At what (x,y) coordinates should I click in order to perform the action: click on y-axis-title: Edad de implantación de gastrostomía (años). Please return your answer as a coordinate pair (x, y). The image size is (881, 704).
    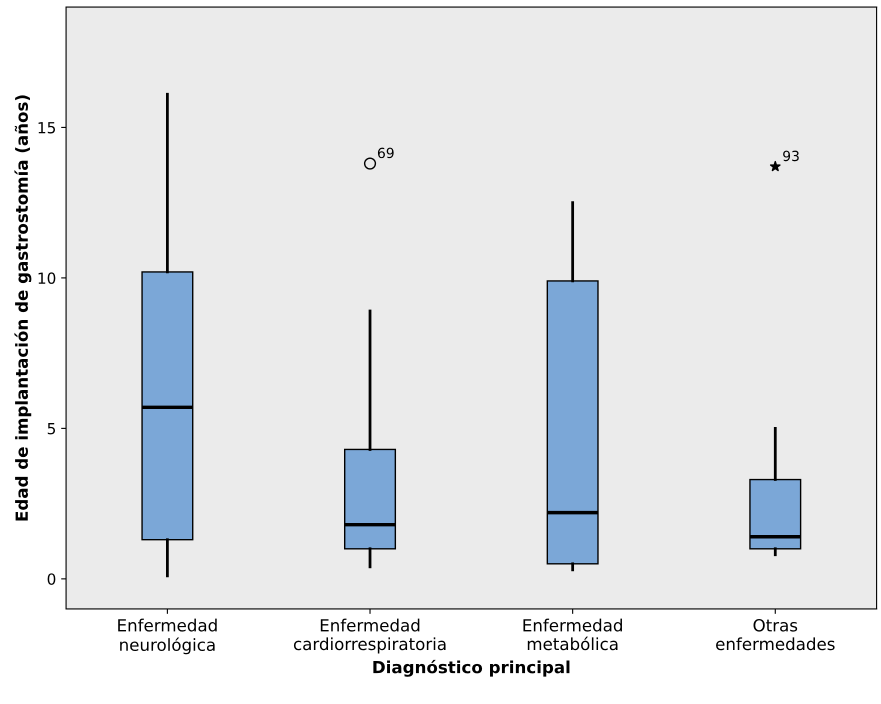
    Looking at the image, I should click on (23, 307).